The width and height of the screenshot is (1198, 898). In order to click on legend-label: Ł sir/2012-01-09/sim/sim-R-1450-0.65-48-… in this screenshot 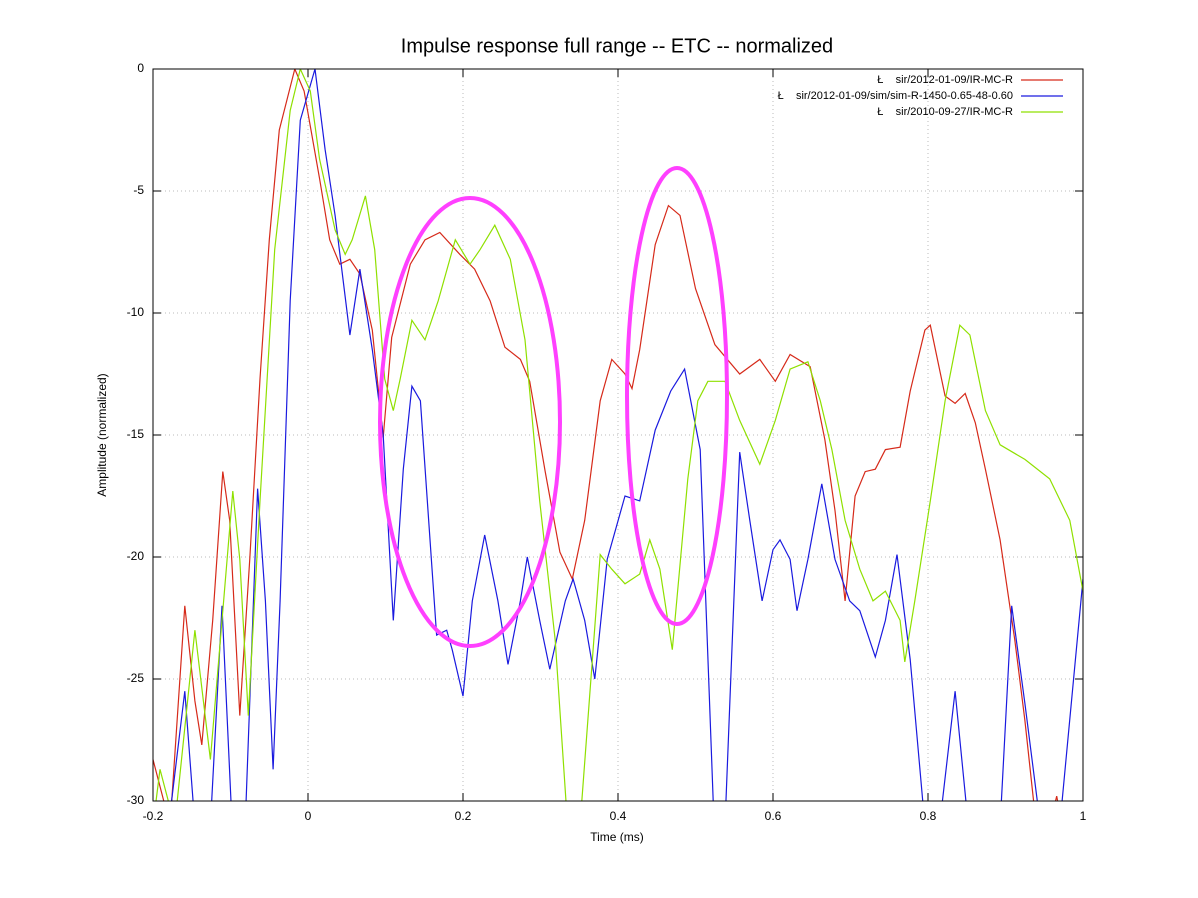, I will do `click(895, 96)`.